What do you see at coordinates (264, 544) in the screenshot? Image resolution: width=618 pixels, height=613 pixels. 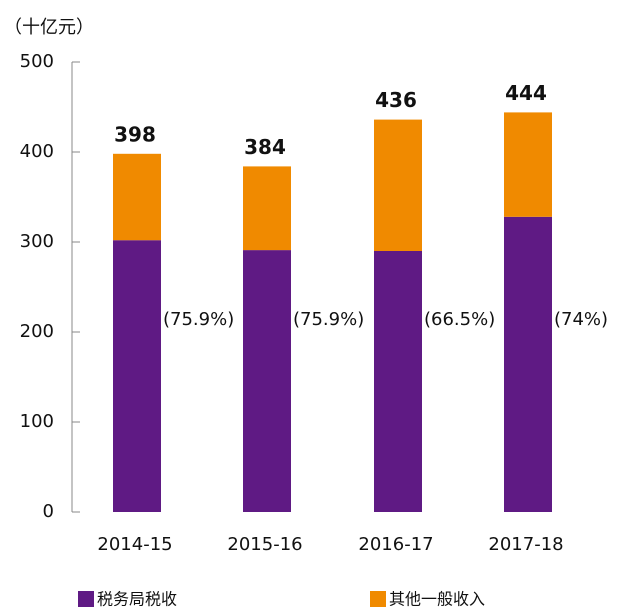 I see `x-tick-label: 2015-16` at bounding box center [264, 544].